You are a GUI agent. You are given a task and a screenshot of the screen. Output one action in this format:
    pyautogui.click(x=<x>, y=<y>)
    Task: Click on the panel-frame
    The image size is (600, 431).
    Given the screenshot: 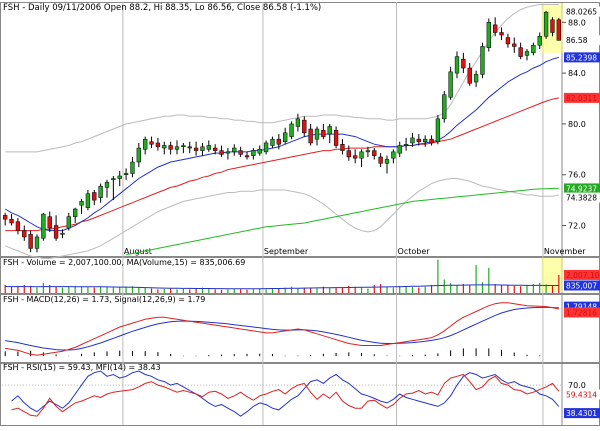 What is the action you would take?
    pyautogui.click(x=300, y=394)
    